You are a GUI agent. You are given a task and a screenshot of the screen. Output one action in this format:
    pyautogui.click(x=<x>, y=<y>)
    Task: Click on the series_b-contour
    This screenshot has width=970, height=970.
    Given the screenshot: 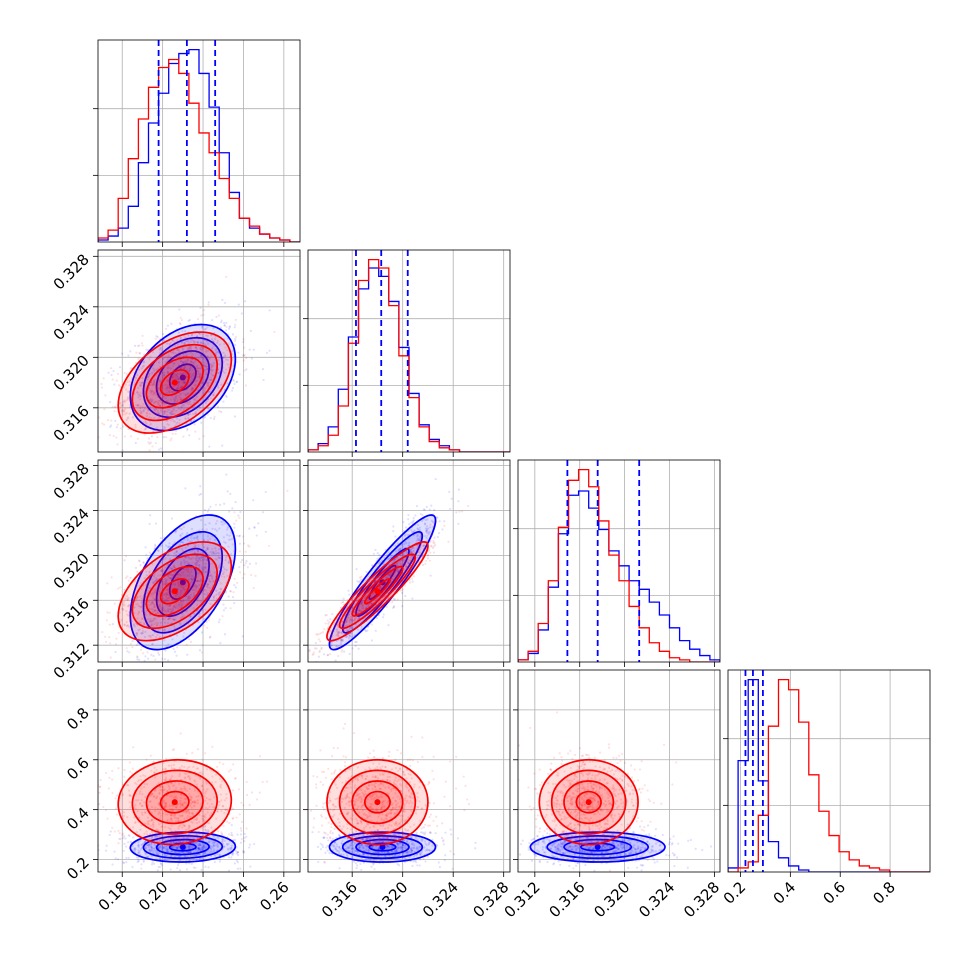 What is the action you would take?
    pyautogui.click(x=377, y=591)
    